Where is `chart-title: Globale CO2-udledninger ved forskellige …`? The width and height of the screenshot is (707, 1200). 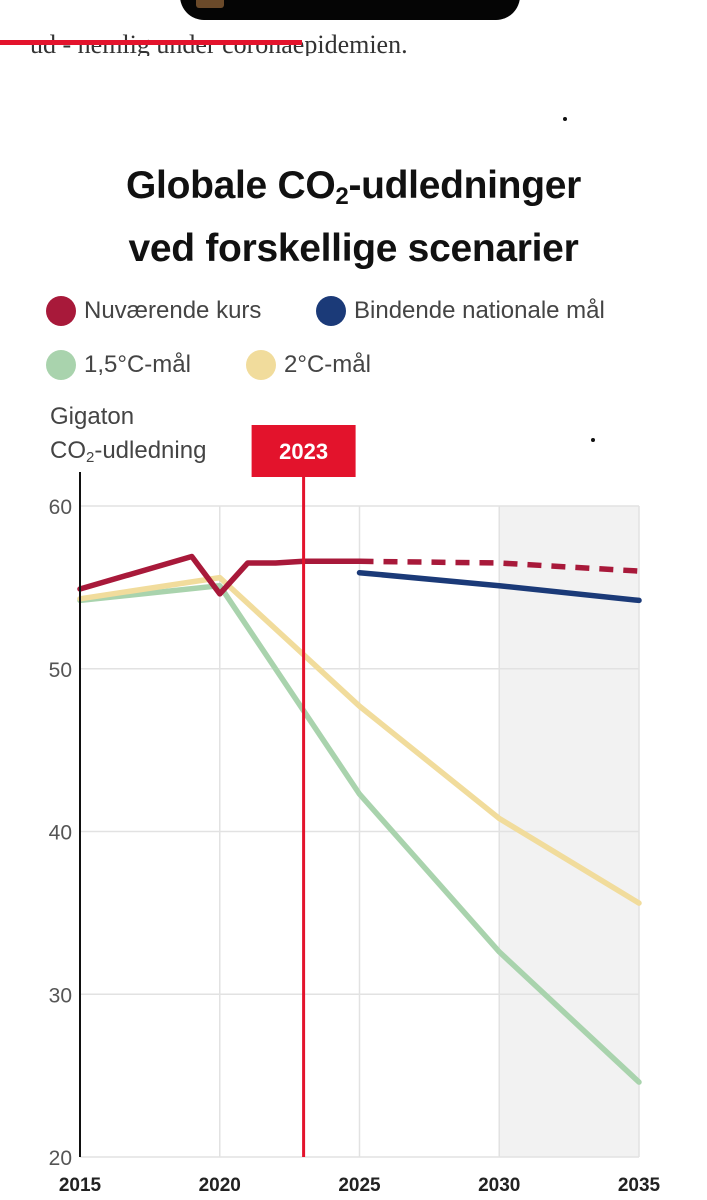
chart-title: Globale CO2-udledninger ved forskellige … is located at coordinates (353, 217).